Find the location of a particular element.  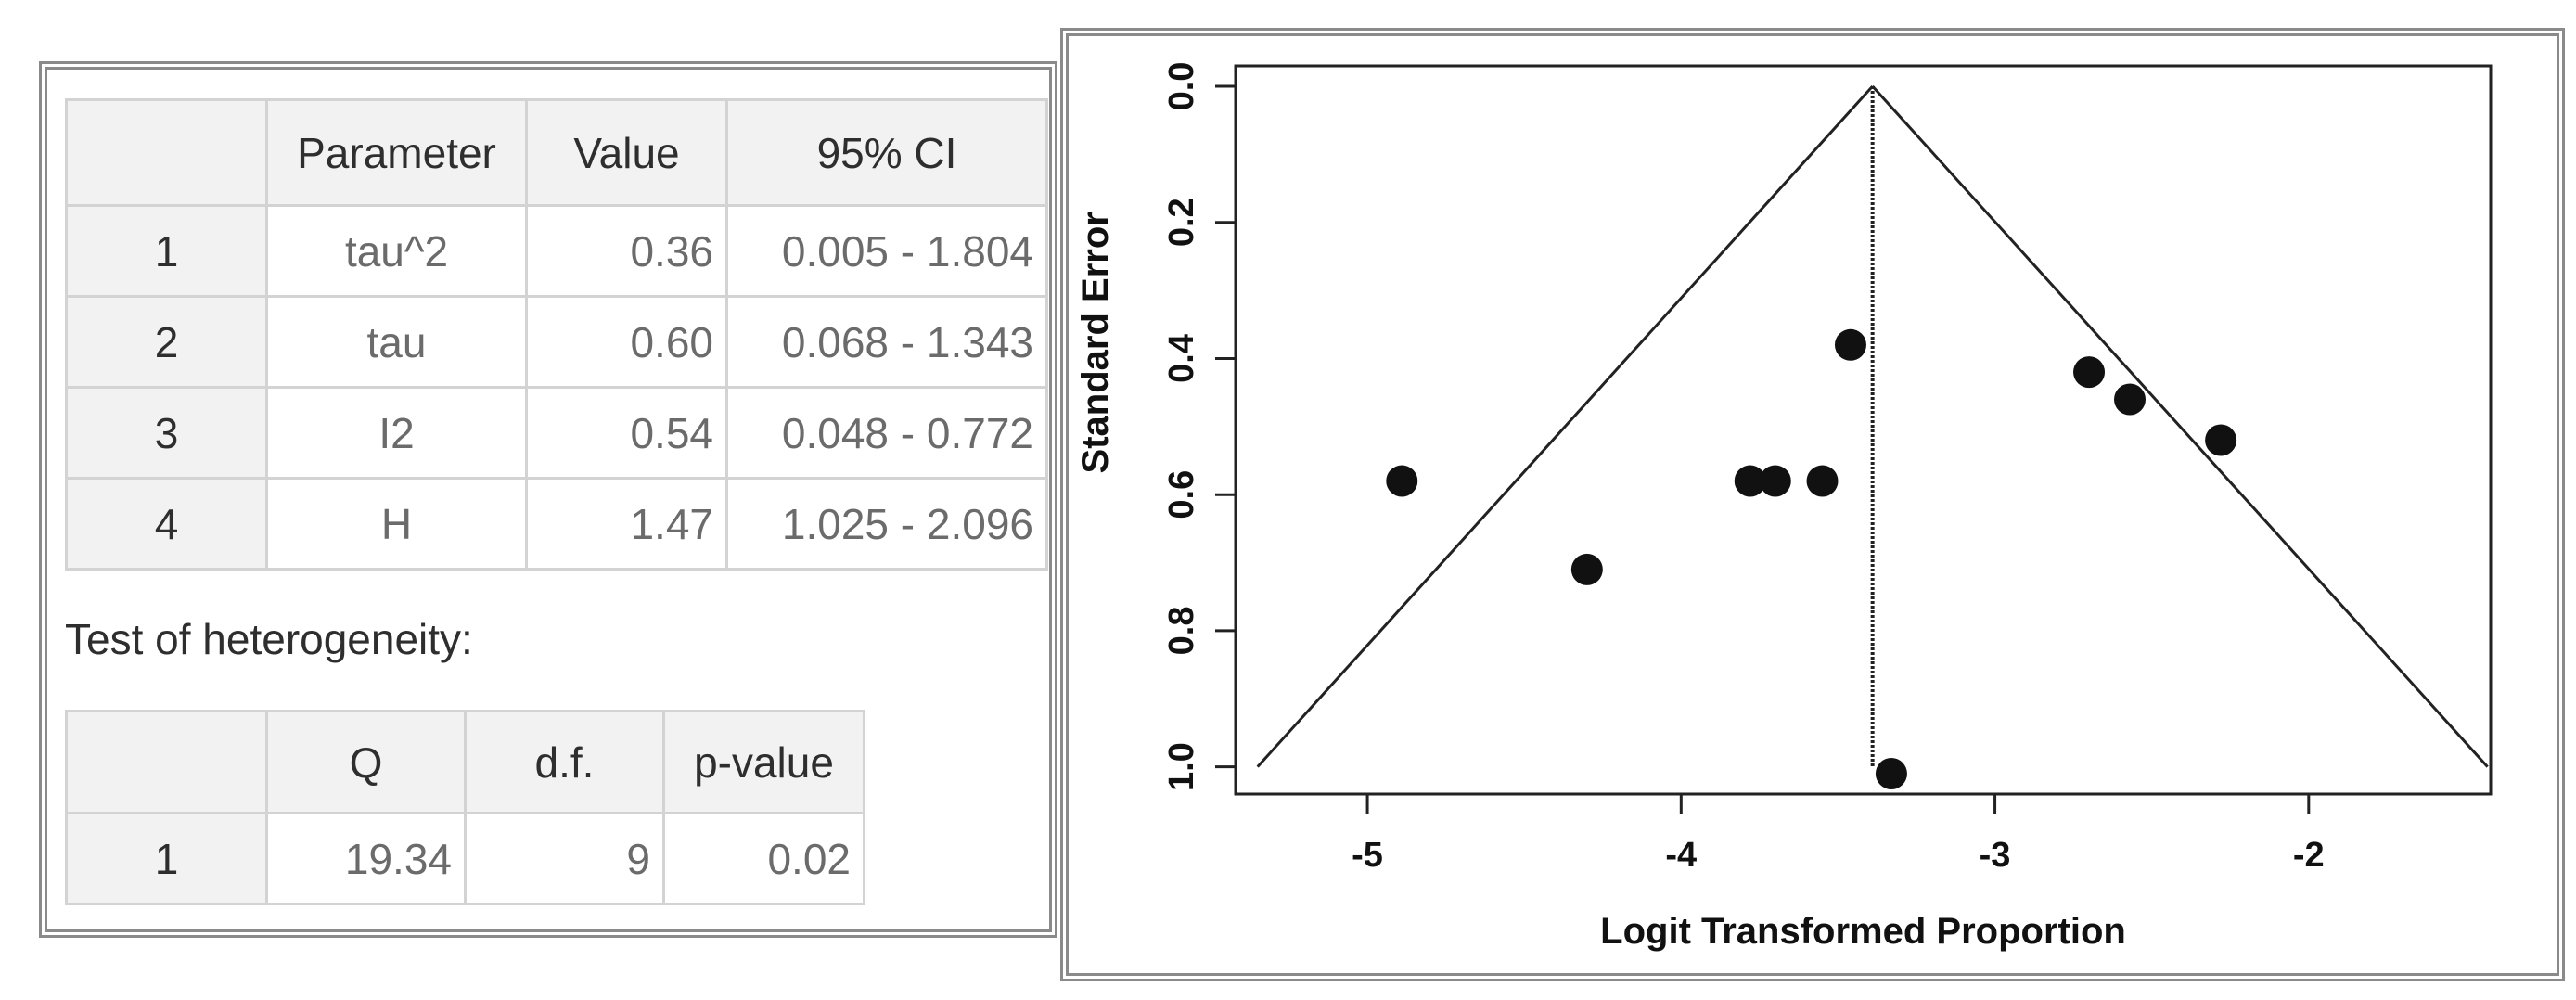

y-tick-label: 0.8 is located at coordinates (1181, 631).